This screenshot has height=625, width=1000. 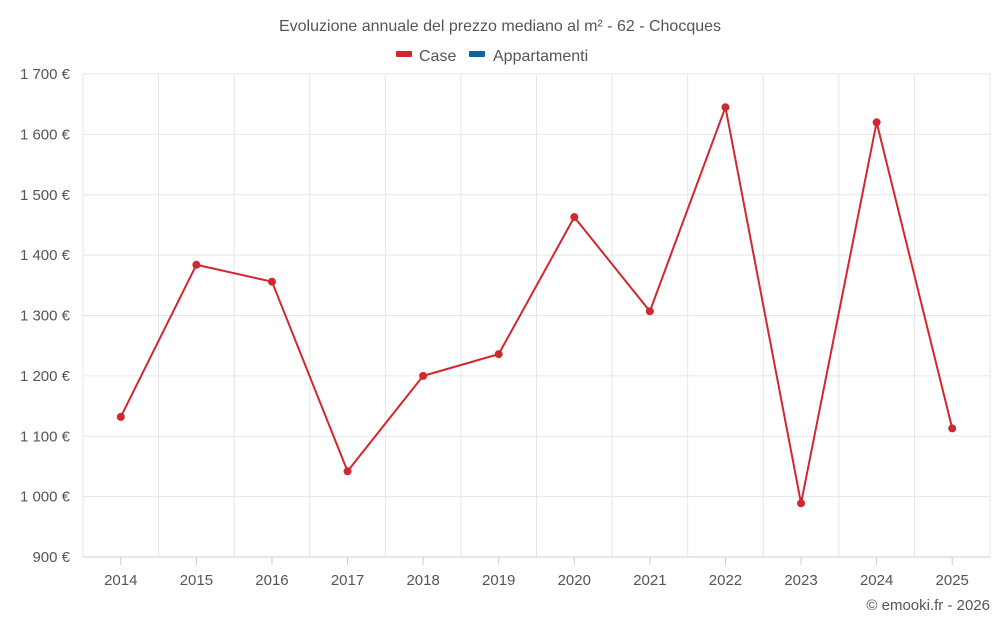 I want to click on data-point-case-2015, so click(x=196, y=264).